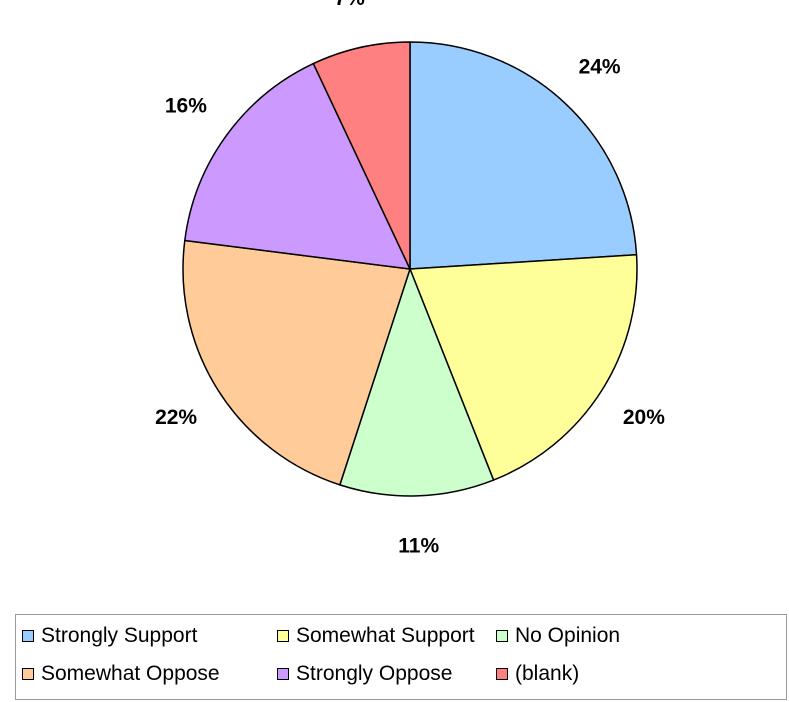 The width and height of the screenshot is (789, 702). I want to click on pie-slice-somewhat-support, so click(523, 367).